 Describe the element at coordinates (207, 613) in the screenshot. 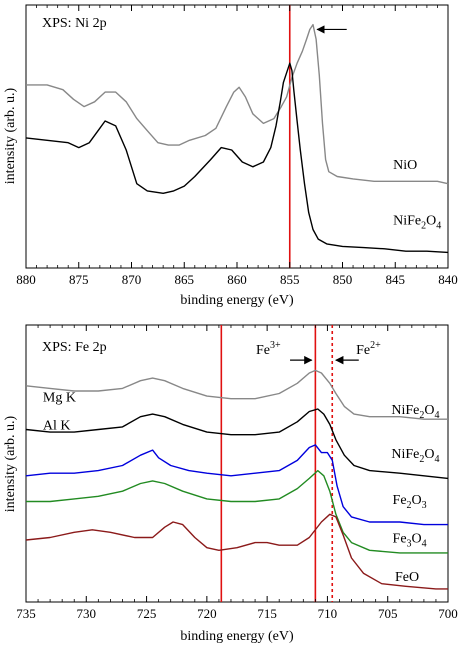

I see `x-tick-label-3: 720` at that location.